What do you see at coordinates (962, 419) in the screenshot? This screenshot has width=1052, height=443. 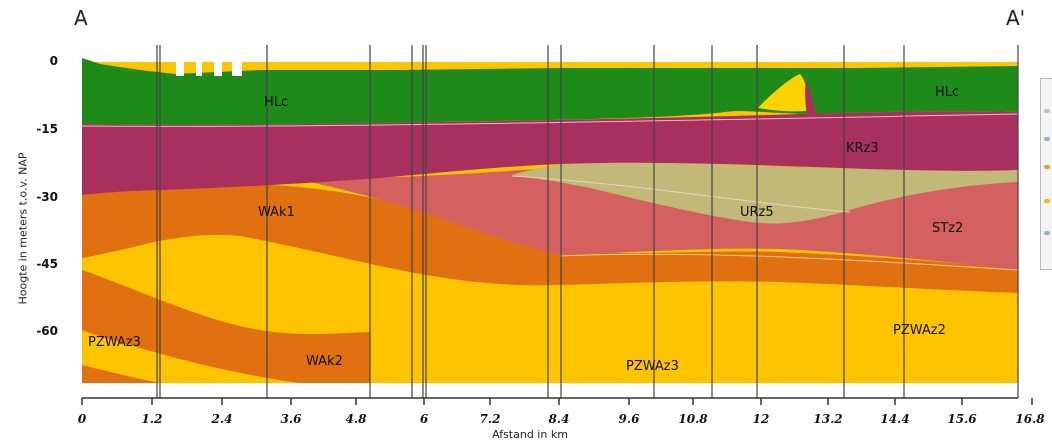 I see `x-tick-label: 15.6` at bounding box center [962, 419].